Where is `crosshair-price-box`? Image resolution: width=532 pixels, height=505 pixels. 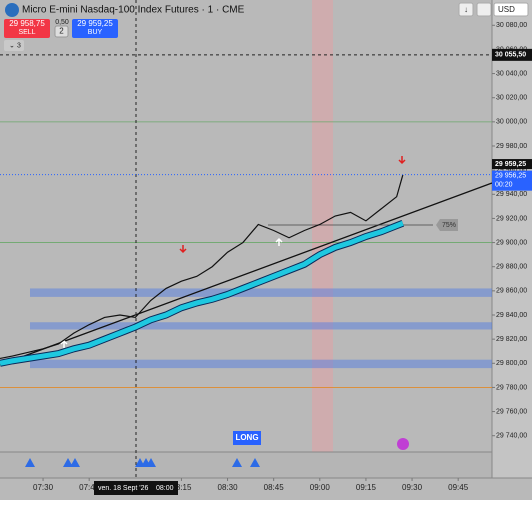 crosshair-price-box is located at coordinates (512, 54).